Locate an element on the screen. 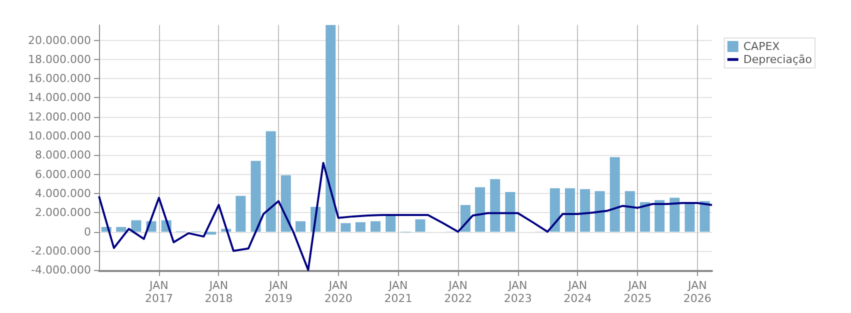 The width and height of the screenshot is (851, 313). y-tick-label: 2.000.000 is located at coordinates (63, 213).